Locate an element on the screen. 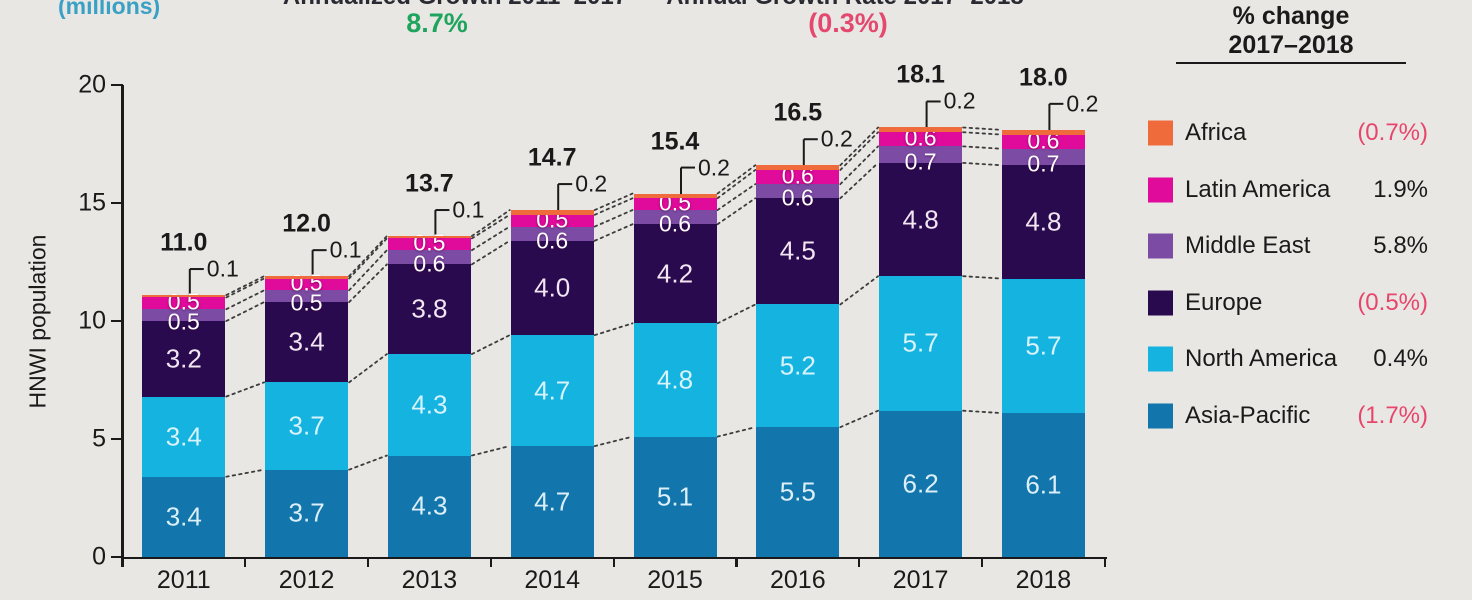 The image size is (1472, 600). bar-segment-africa-2012 is located at coordinates (307, 277).